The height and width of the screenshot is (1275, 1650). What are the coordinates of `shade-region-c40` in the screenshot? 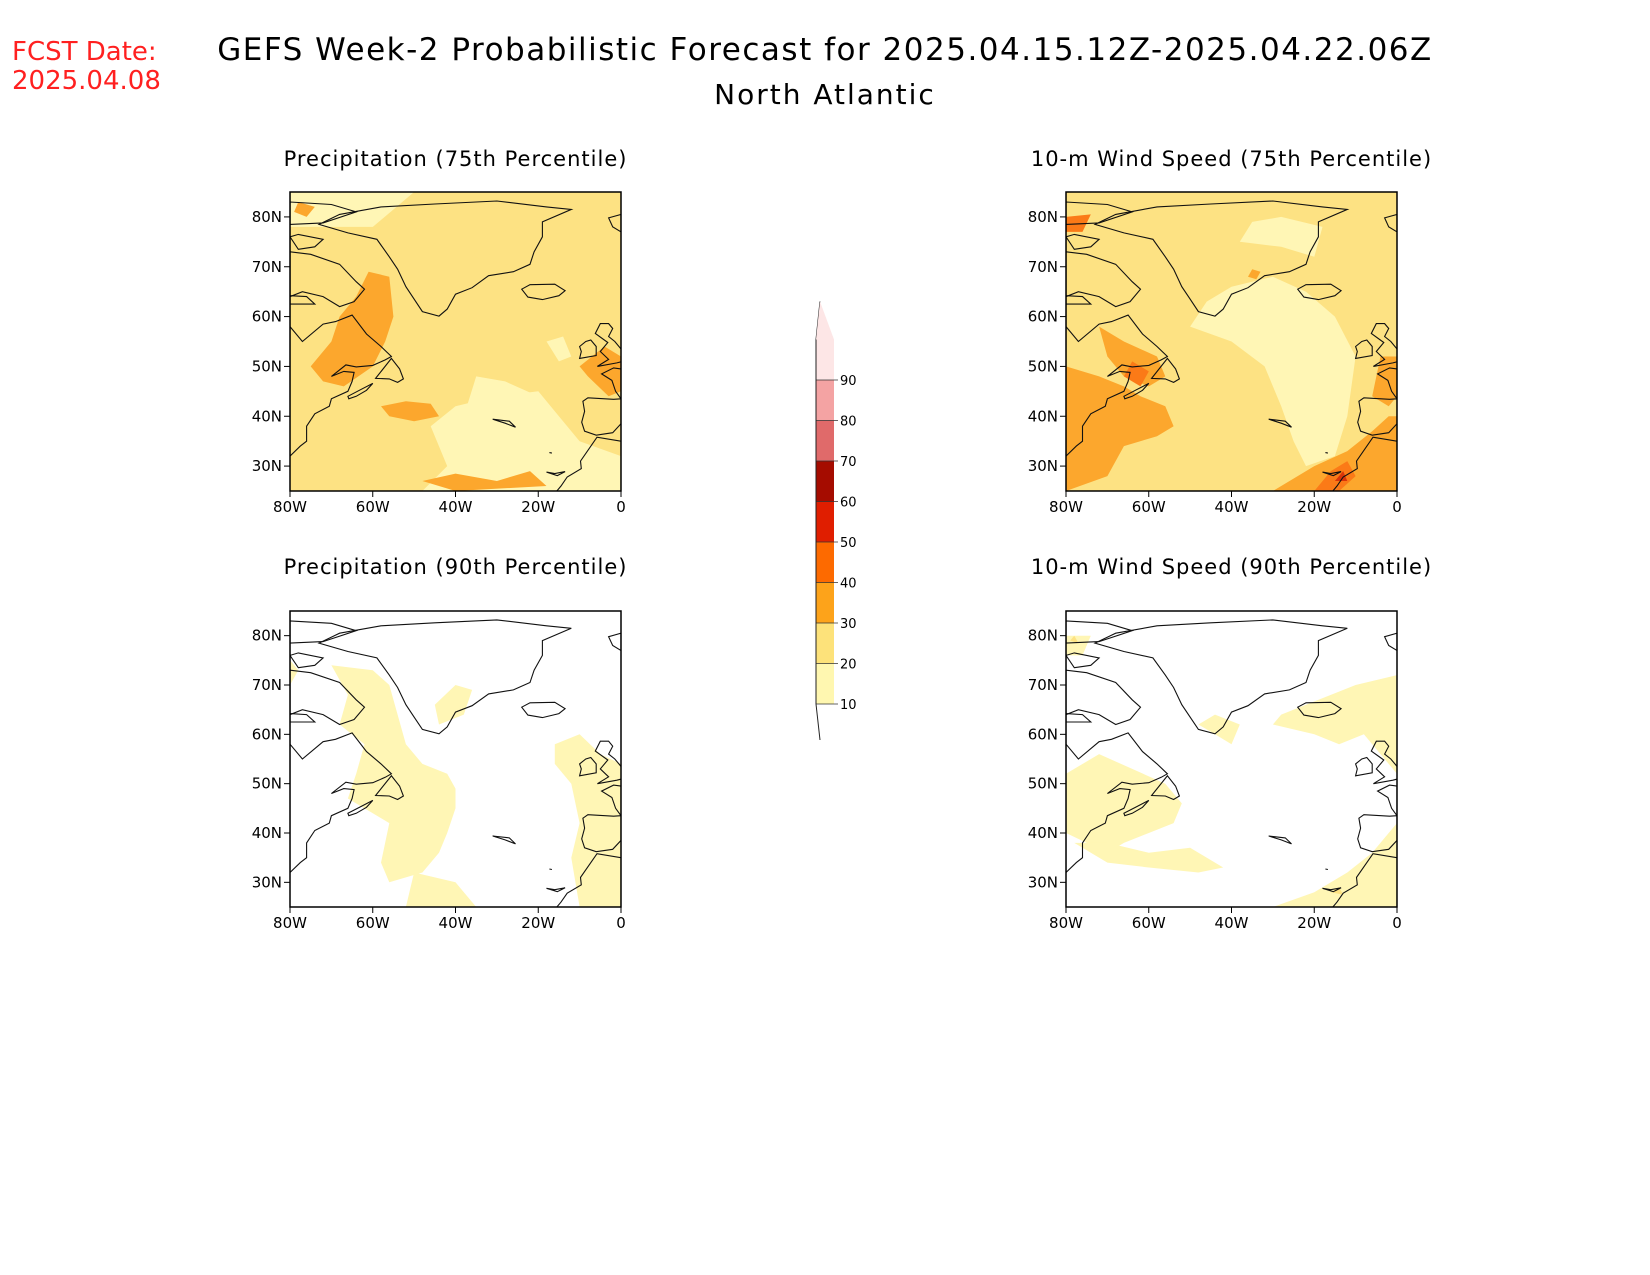 It's located at (1136, 374).